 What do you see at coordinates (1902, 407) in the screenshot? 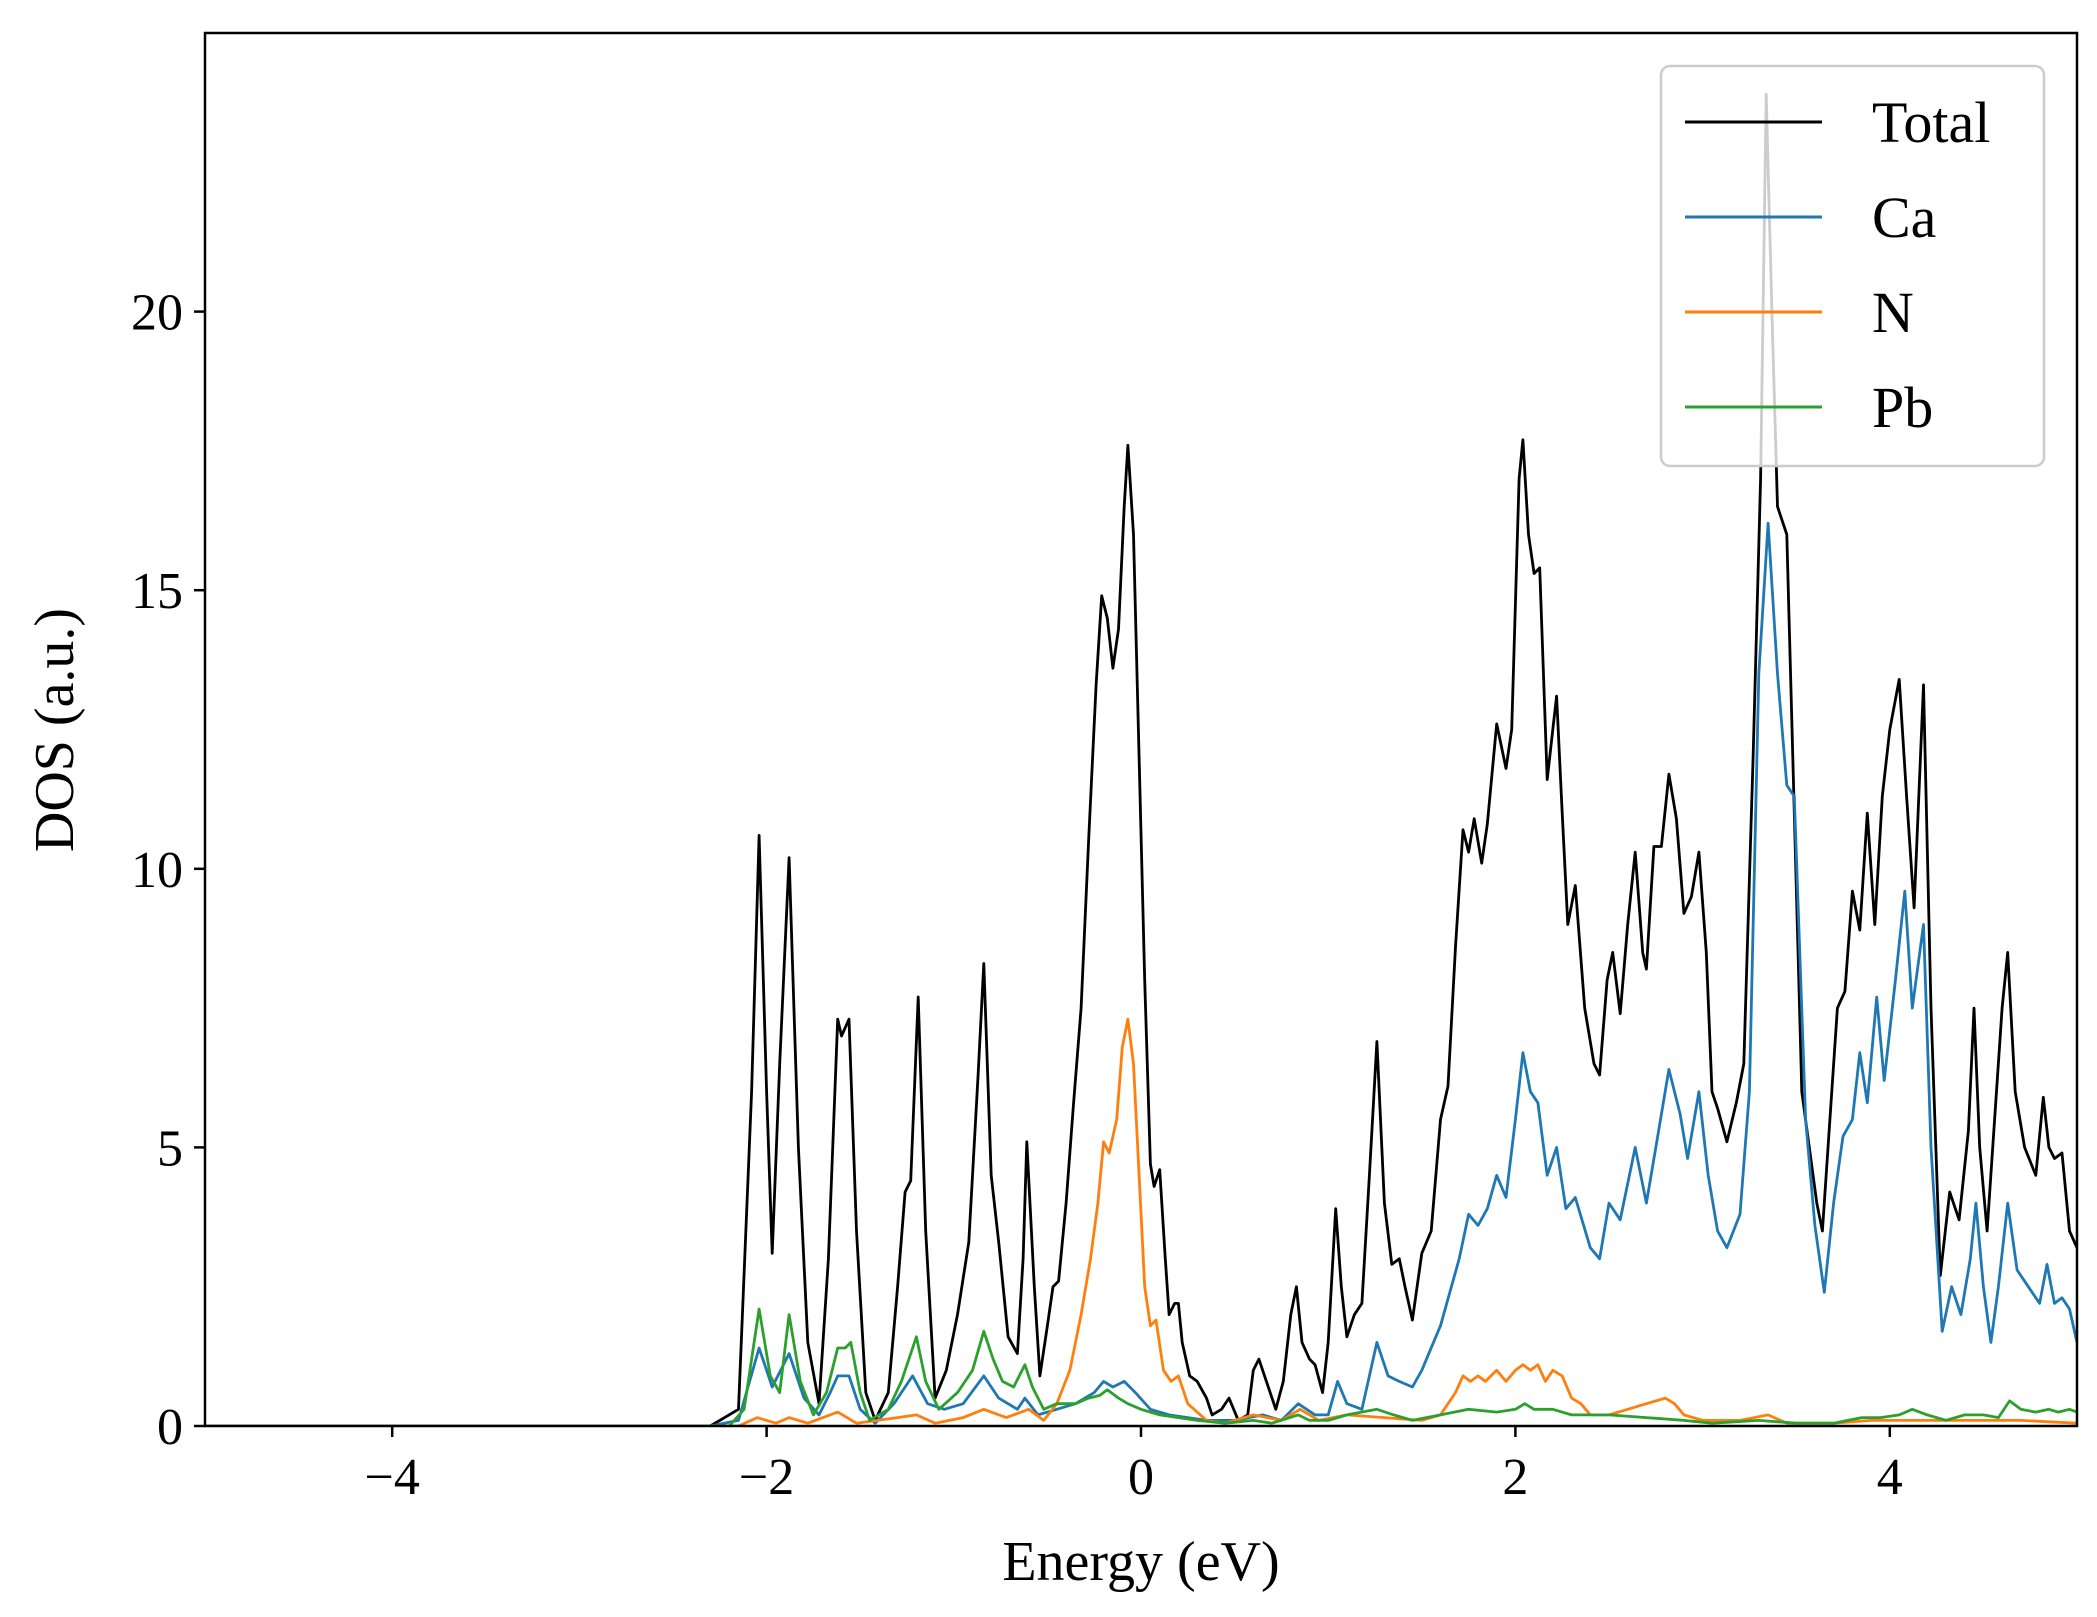
I see `legend-label-pb: Pb` at bounding box center [1902, 407].